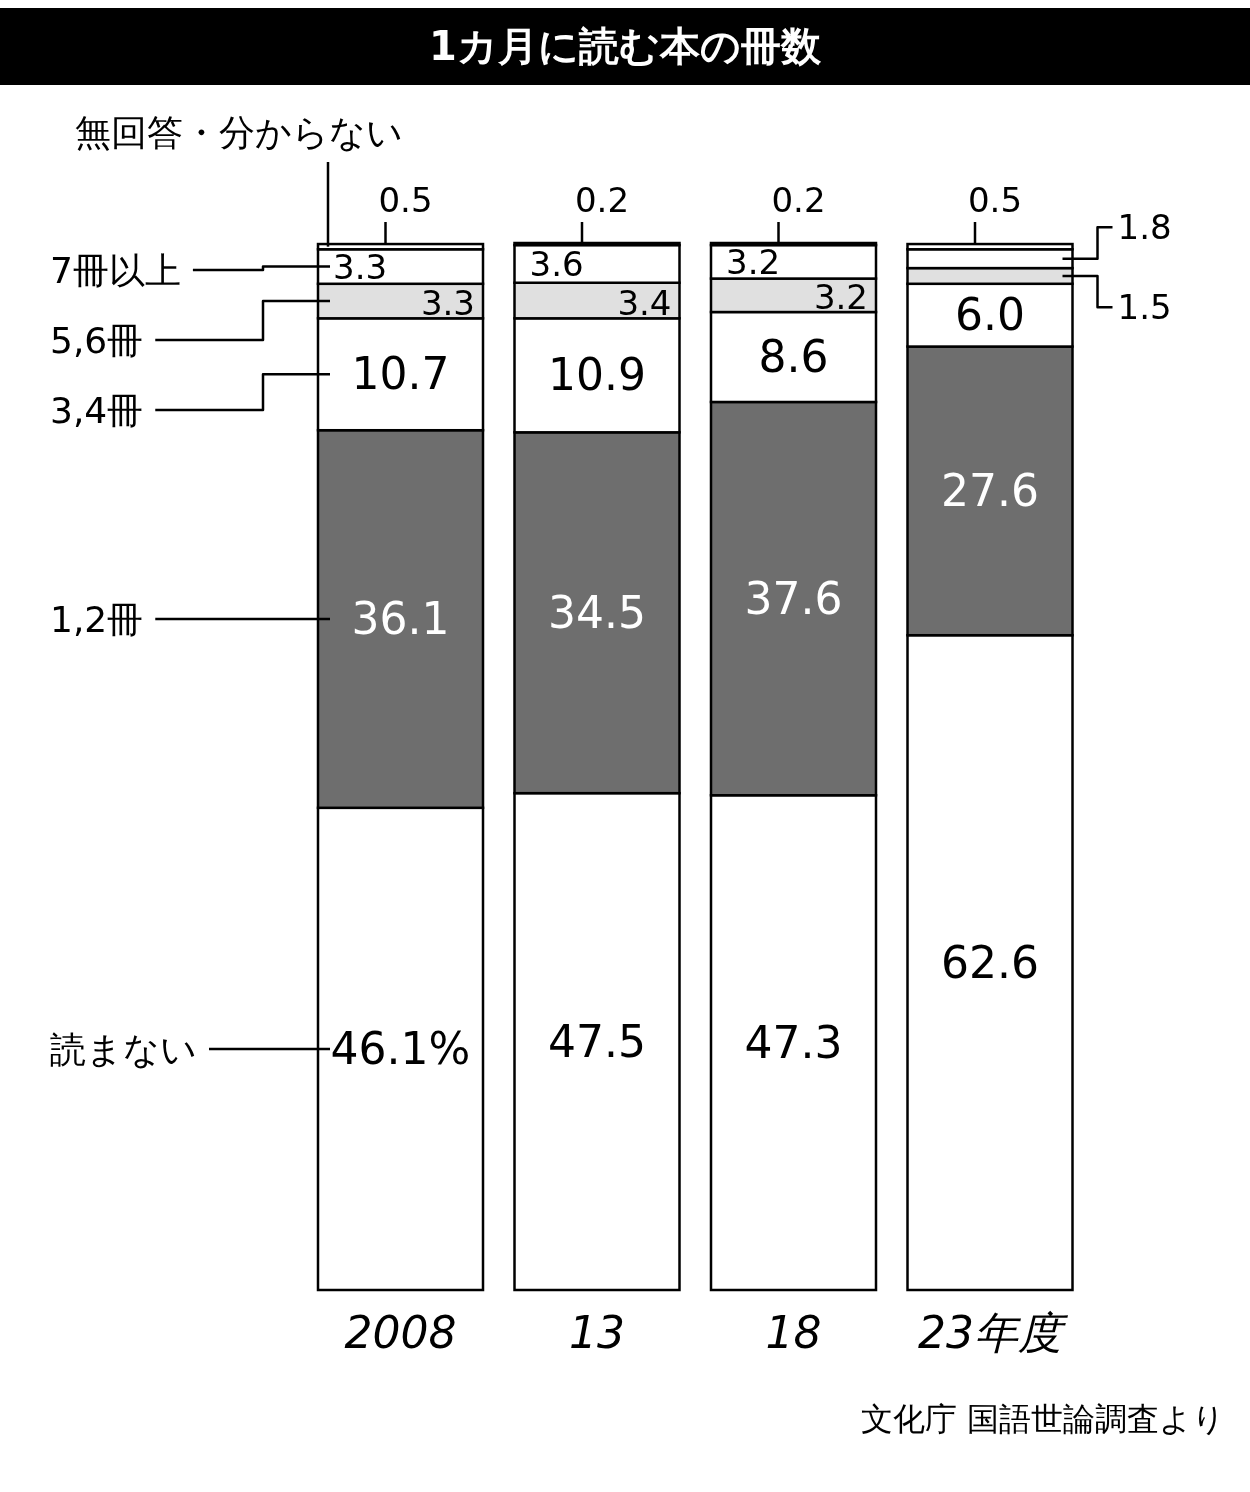 This screenshot has width=1250, height=1492. What do you see at coordinates (1144, 307) in the screenshot?
I see `data-label: 1.5` at bounding box center [1144, 307].